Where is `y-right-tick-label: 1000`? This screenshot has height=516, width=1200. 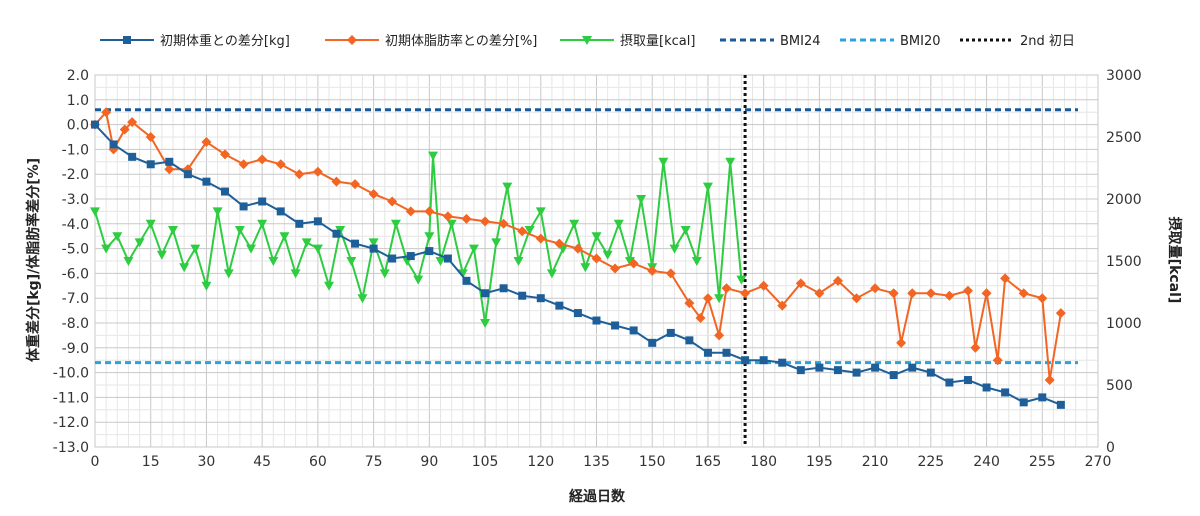
y-right-tick-label: 1000 is located at coordinates (1124, 324).